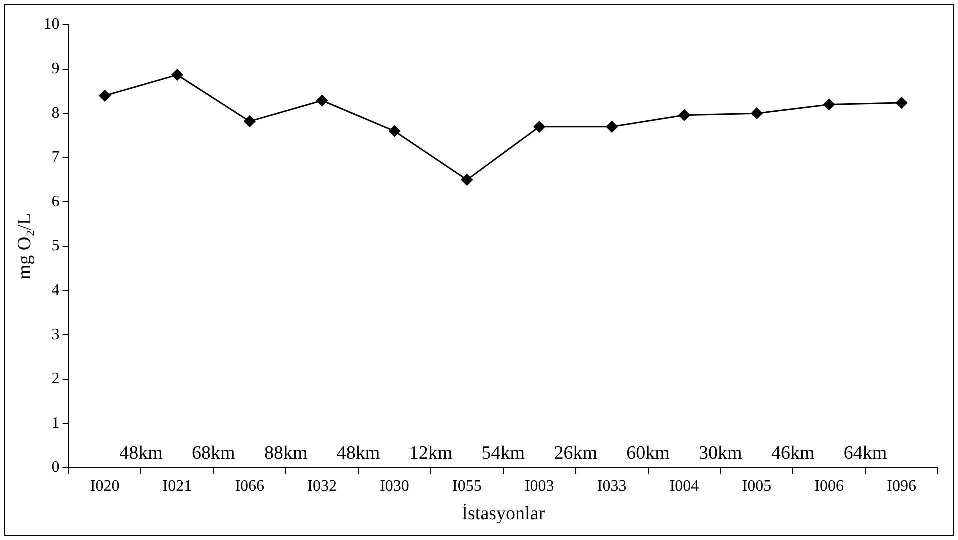 Image resolution: width=958 pixels, height=540 pixels. Describe the element at coordinates (648, 453) in the screenshot. I see `annotation: 60km` at that location.